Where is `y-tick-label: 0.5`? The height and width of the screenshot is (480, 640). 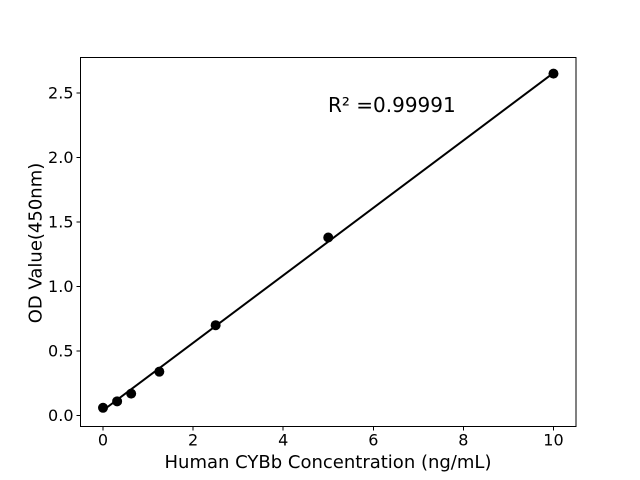
y-tick-label: 0.5 is located at coordinates (60, 351).